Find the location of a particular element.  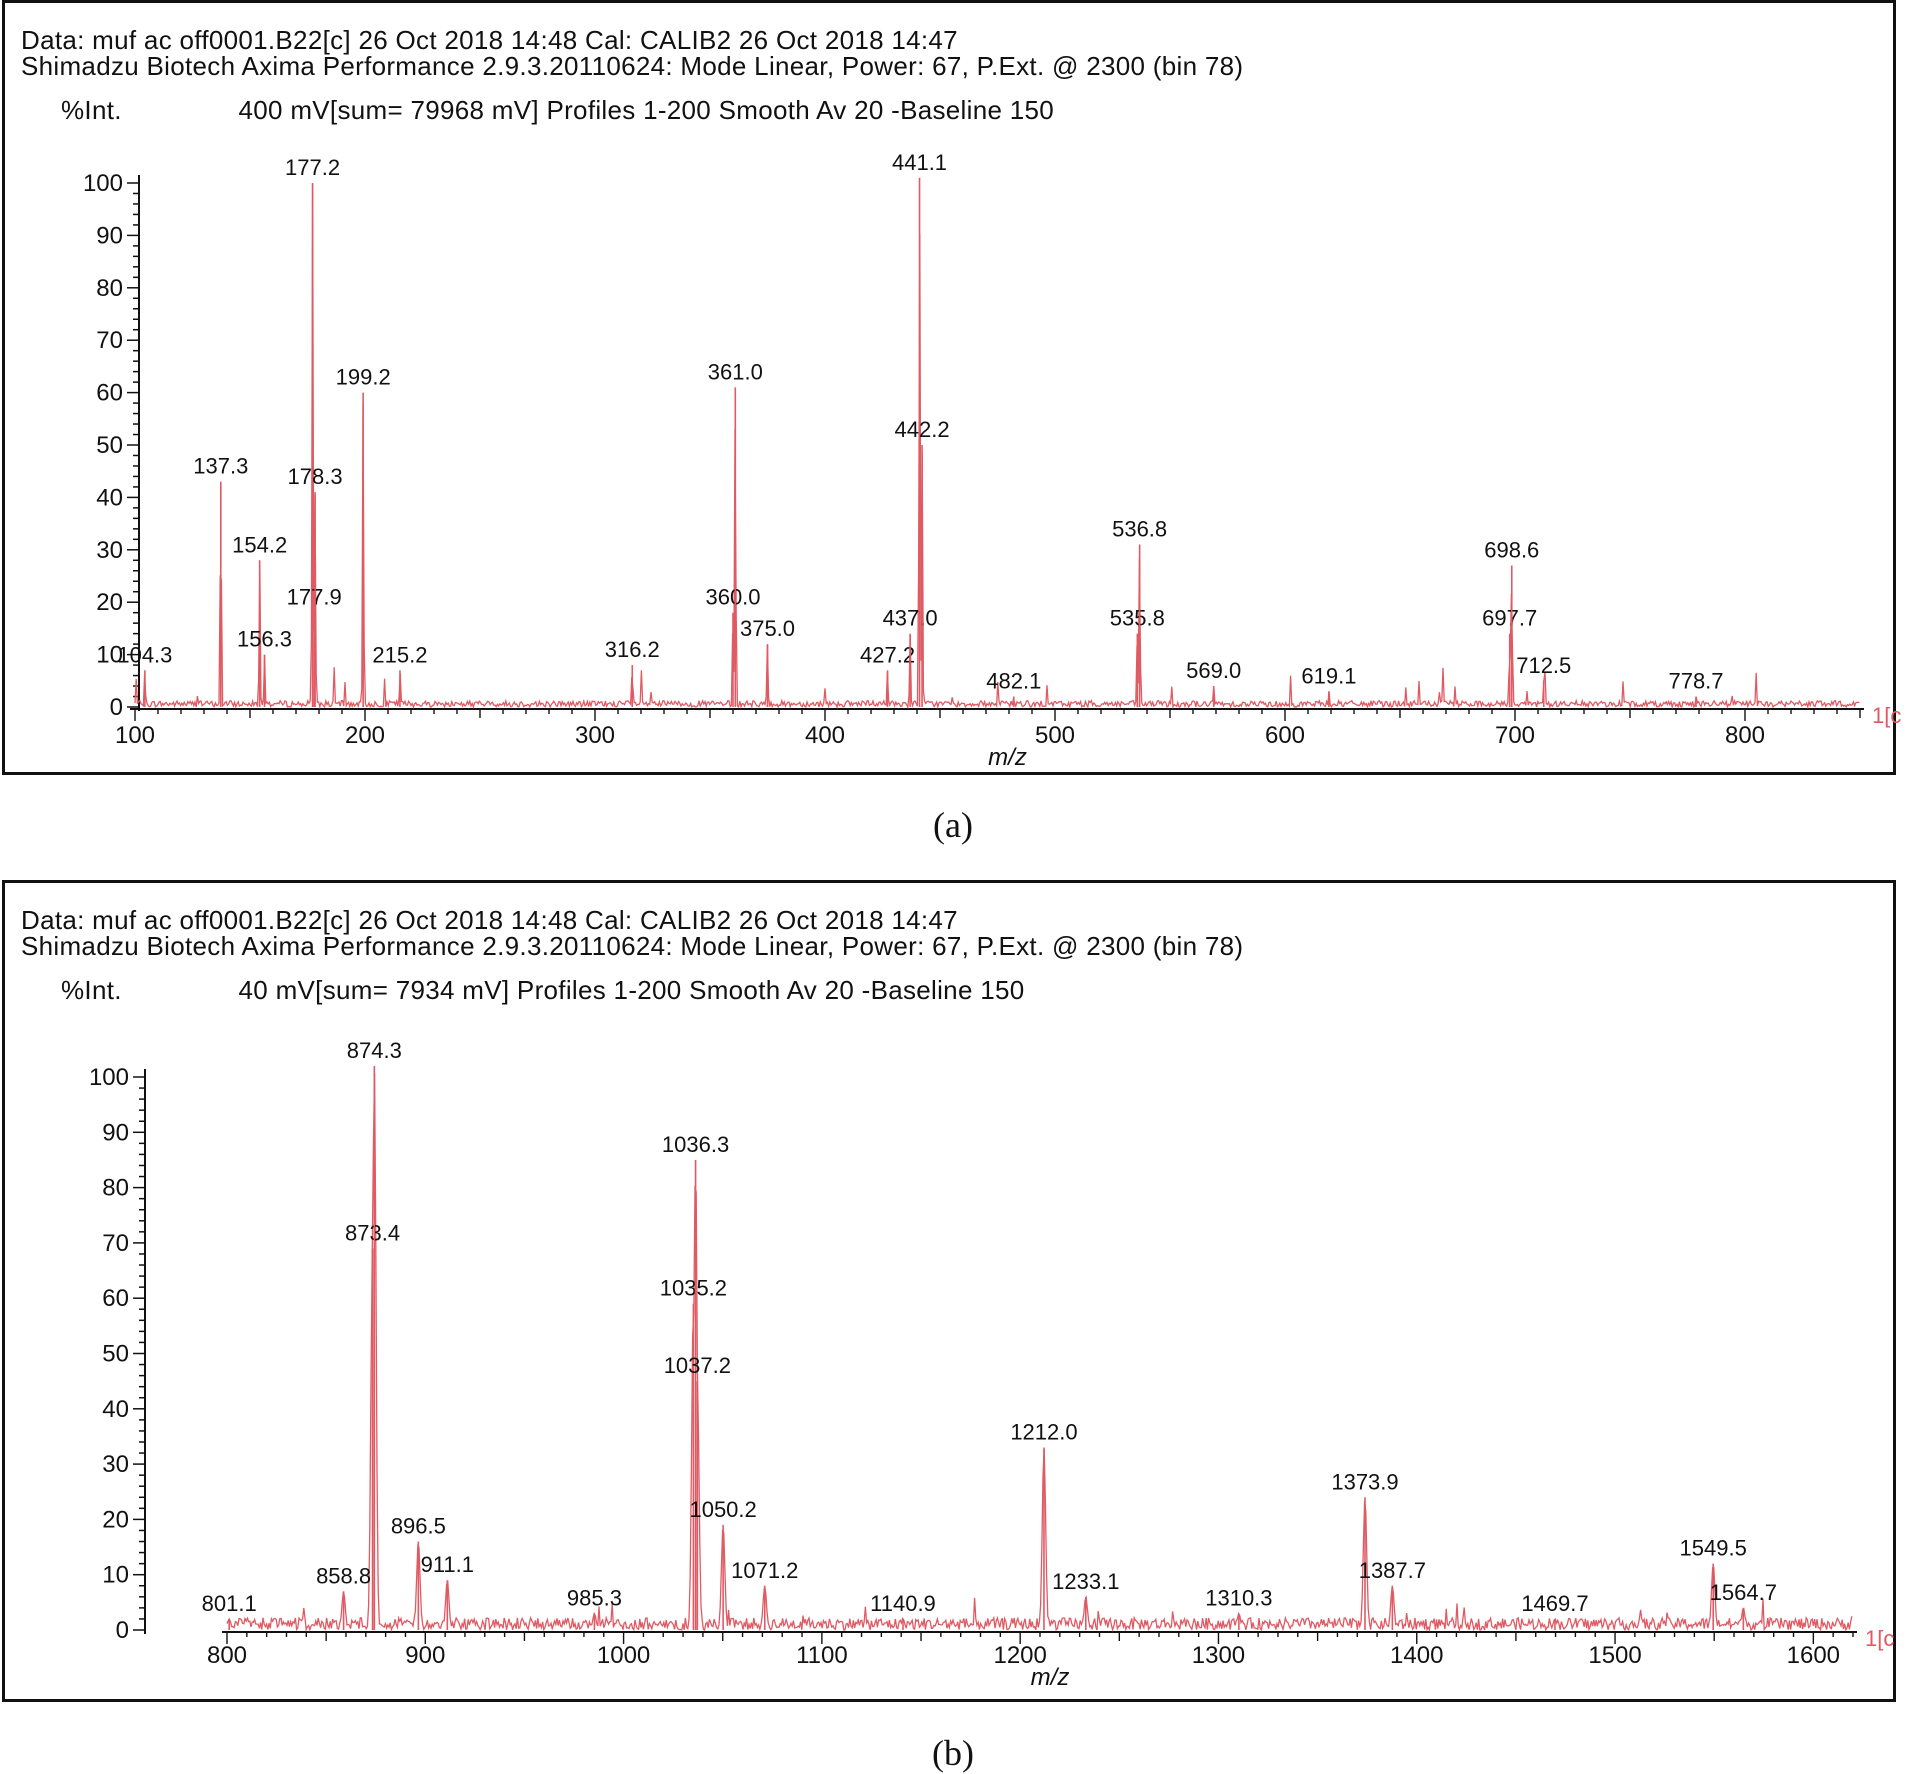

peak-label: 360.0 is located at coordinates (732, 597).